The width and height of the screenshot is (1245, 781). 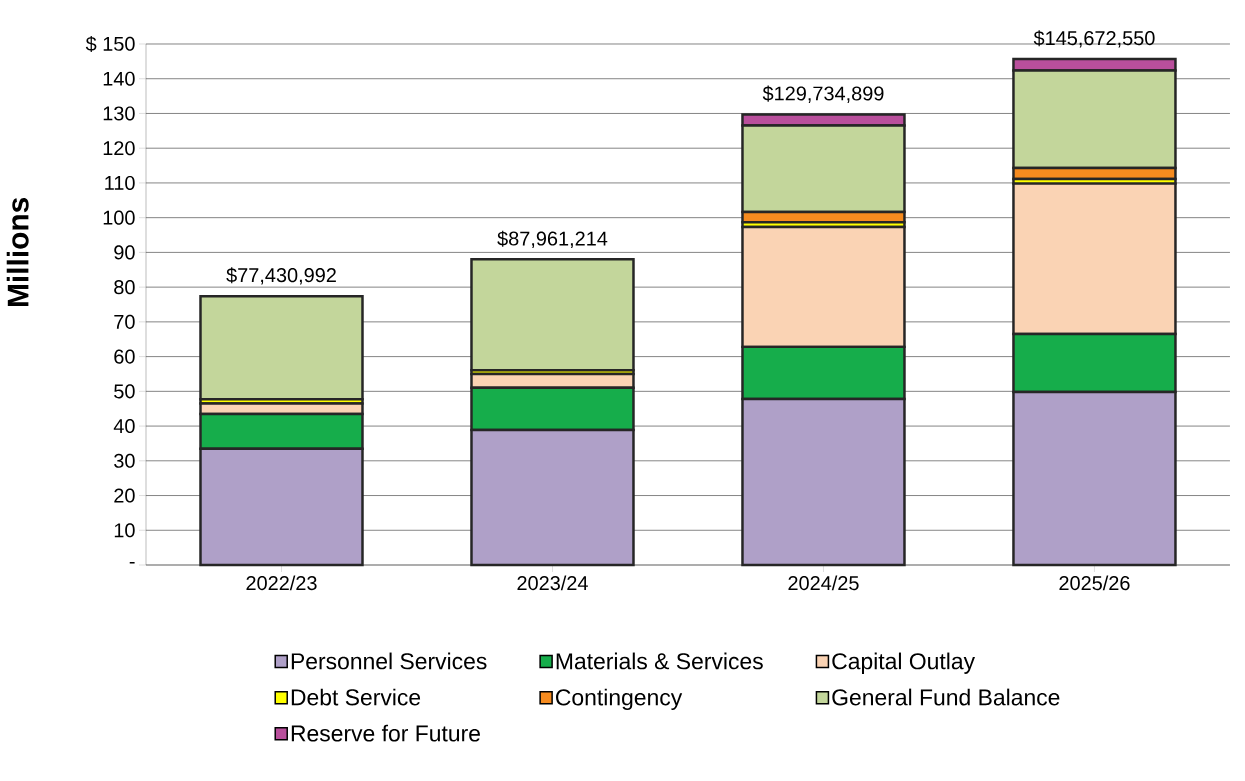 What do you see at coordinates (124, 426) in the screenshot?
I see `y-tick-label: 40` at bounding box center [124, 426].